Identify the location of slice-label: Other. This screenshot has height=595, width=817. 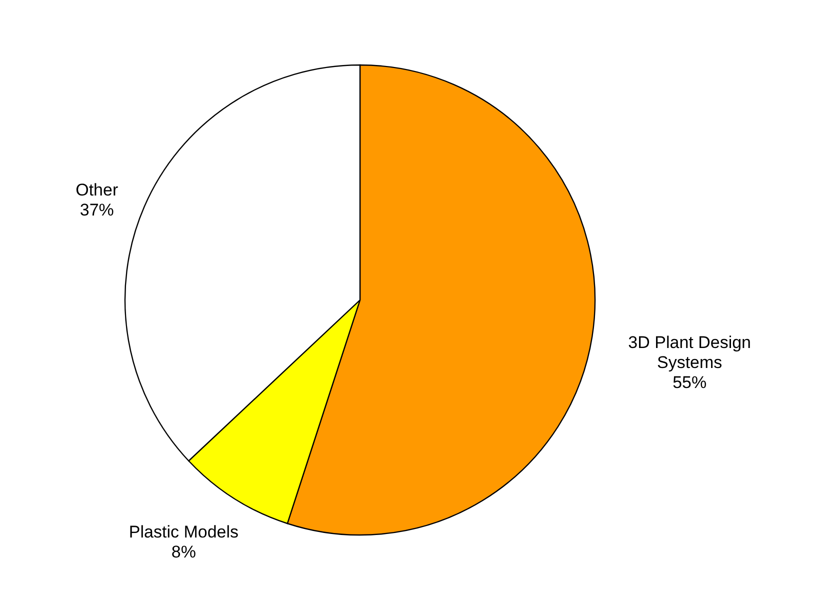
(97, 190).